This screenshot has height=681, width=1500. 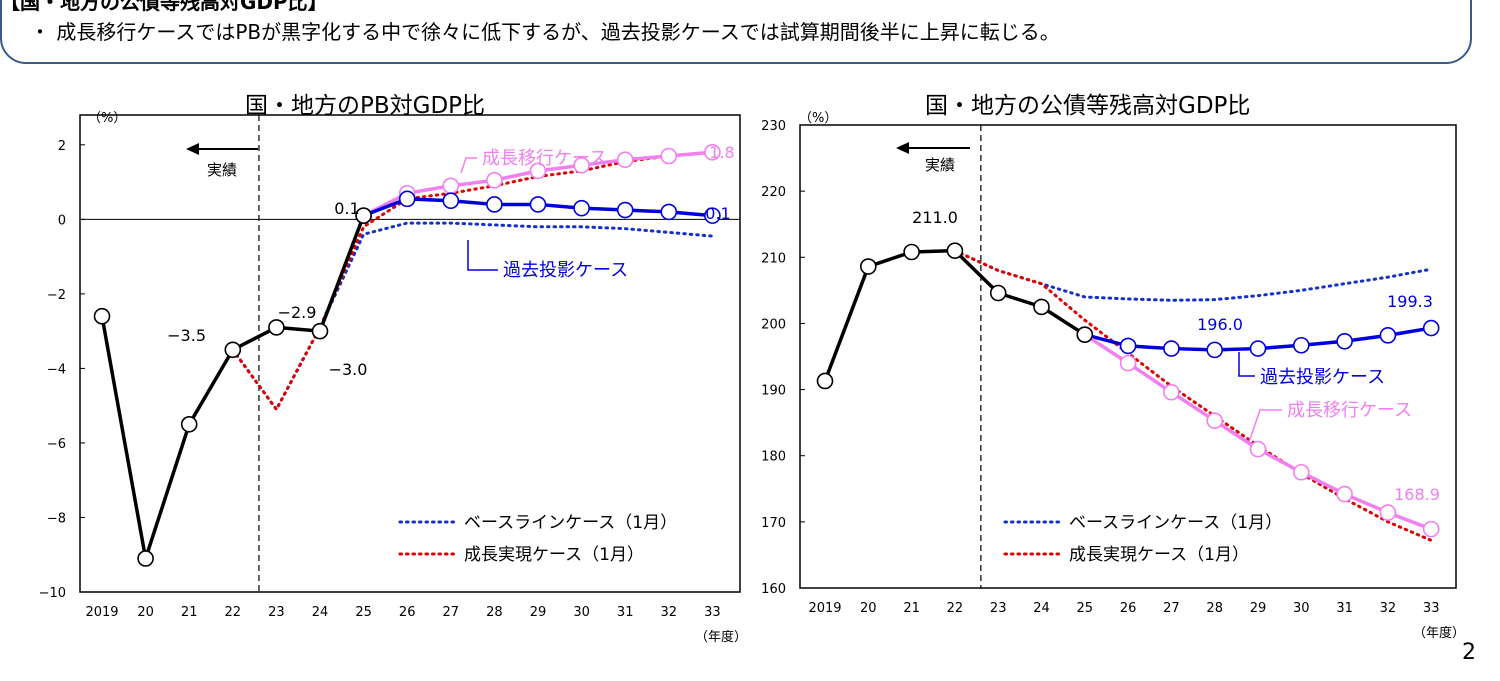 What do you see at coordinates (773, 324) in the screenshot?
I see `y-tick-label: 200` at bounding box center [773, 324].